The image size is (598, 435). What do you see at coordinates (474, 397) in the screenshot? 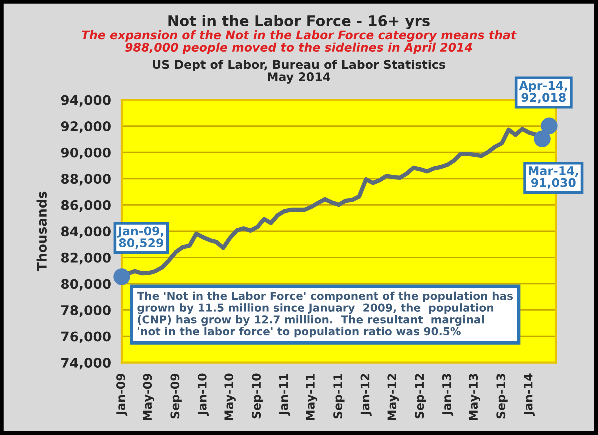
I see `x-tick-label: May-13` at bounding box center [474, 397].